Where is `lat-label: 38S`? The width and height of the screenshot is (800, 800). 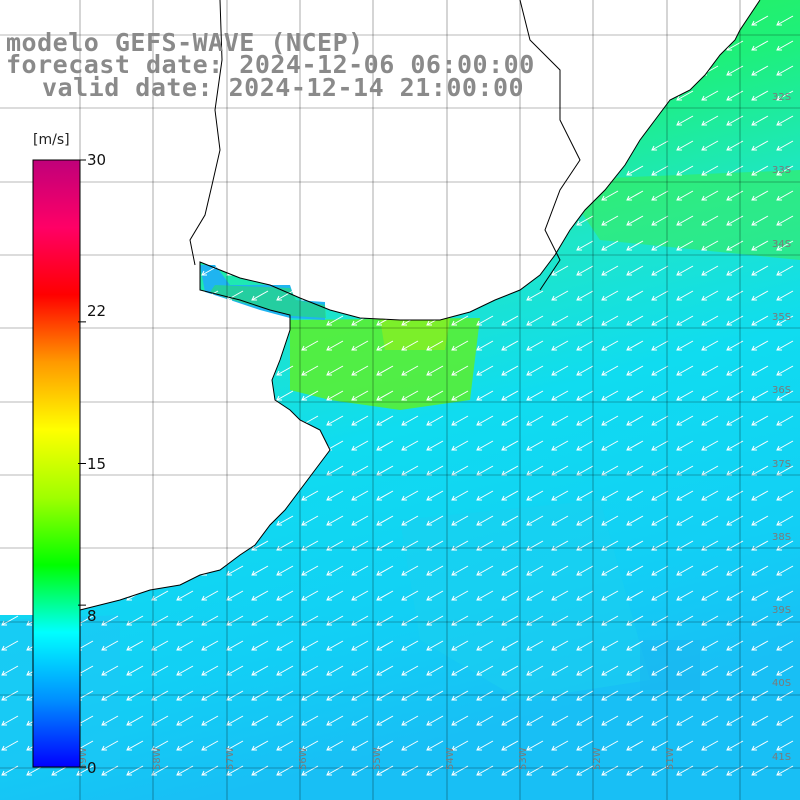 lat-label: 38S is located at coordinates (781, 537).